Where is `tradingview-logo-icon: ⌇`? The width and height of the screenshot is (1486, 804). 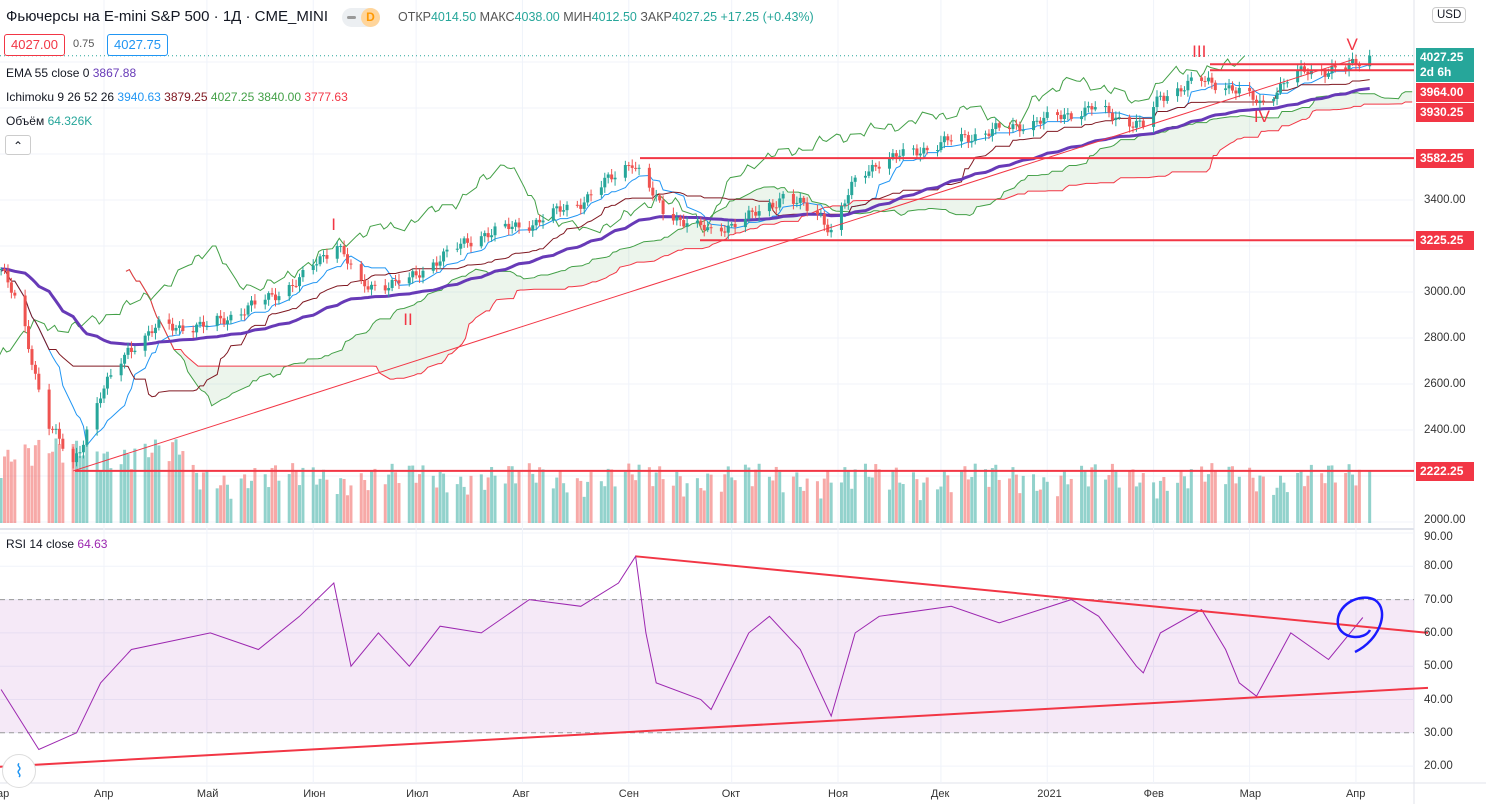
tradingview-logo-icon: ⌇ is located at coordinates (19, 771).